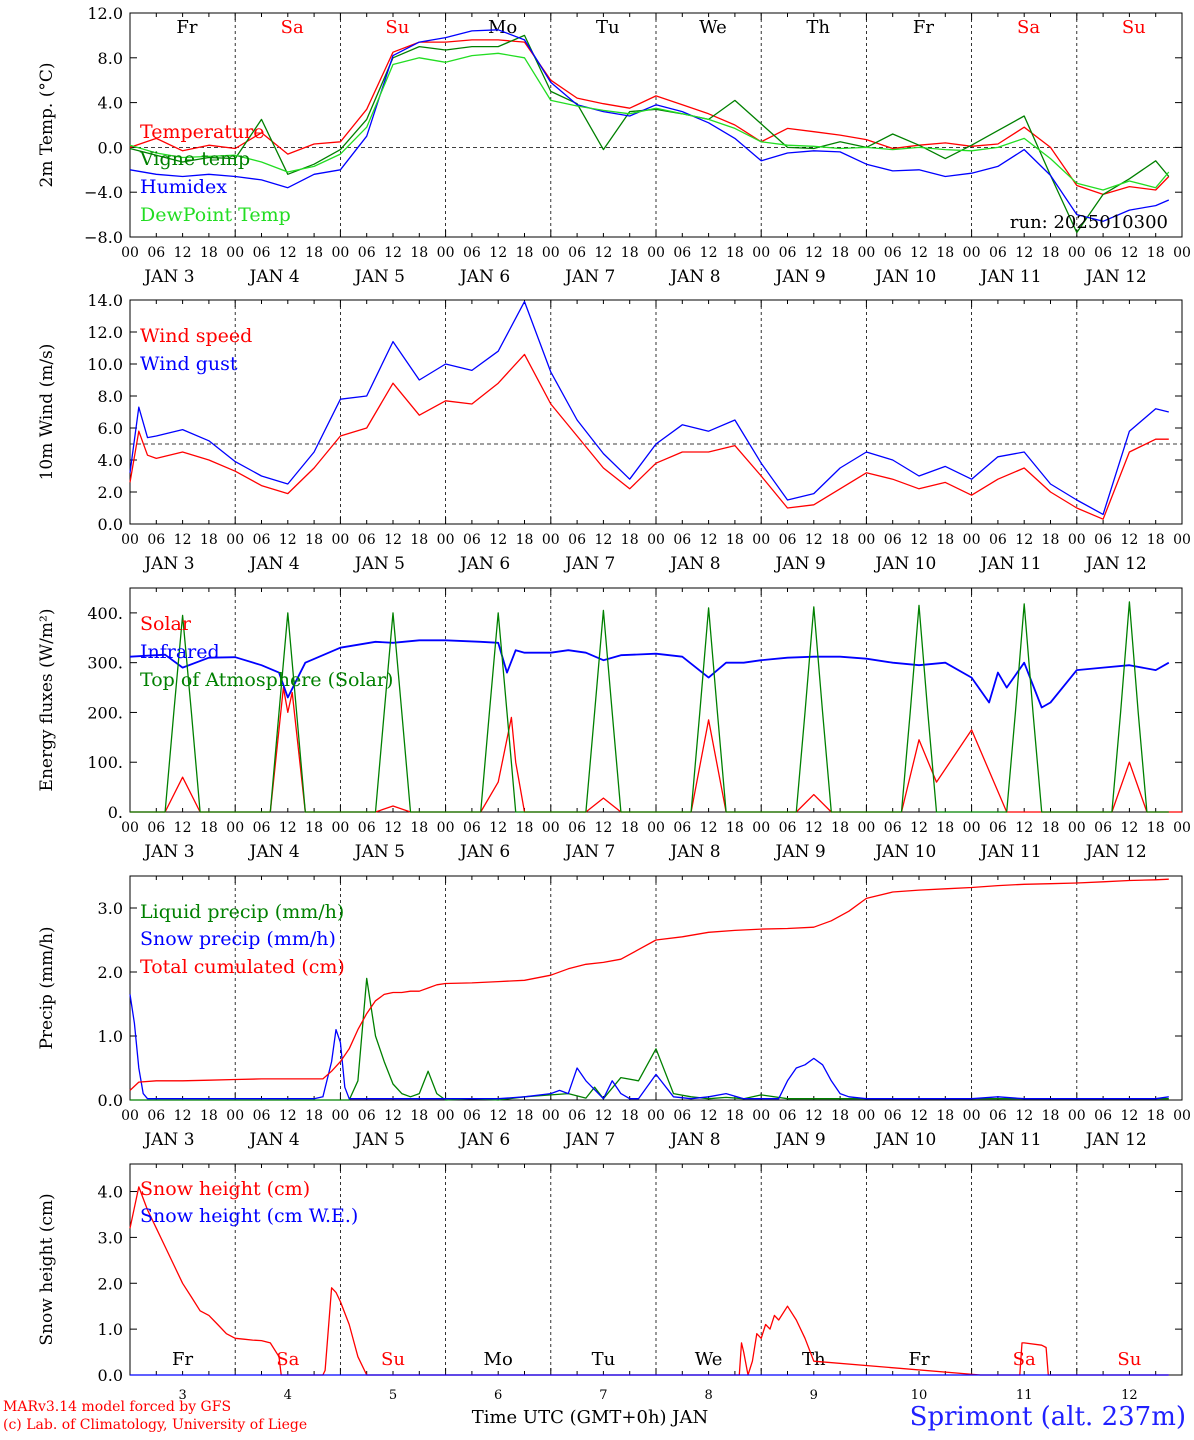 This screenshot has width=1194, height=1440. Describe the element at coordinates (266, 680) in the screenshot. I see `legend-entry: Top of Atmosphere (Solar)` at that location.